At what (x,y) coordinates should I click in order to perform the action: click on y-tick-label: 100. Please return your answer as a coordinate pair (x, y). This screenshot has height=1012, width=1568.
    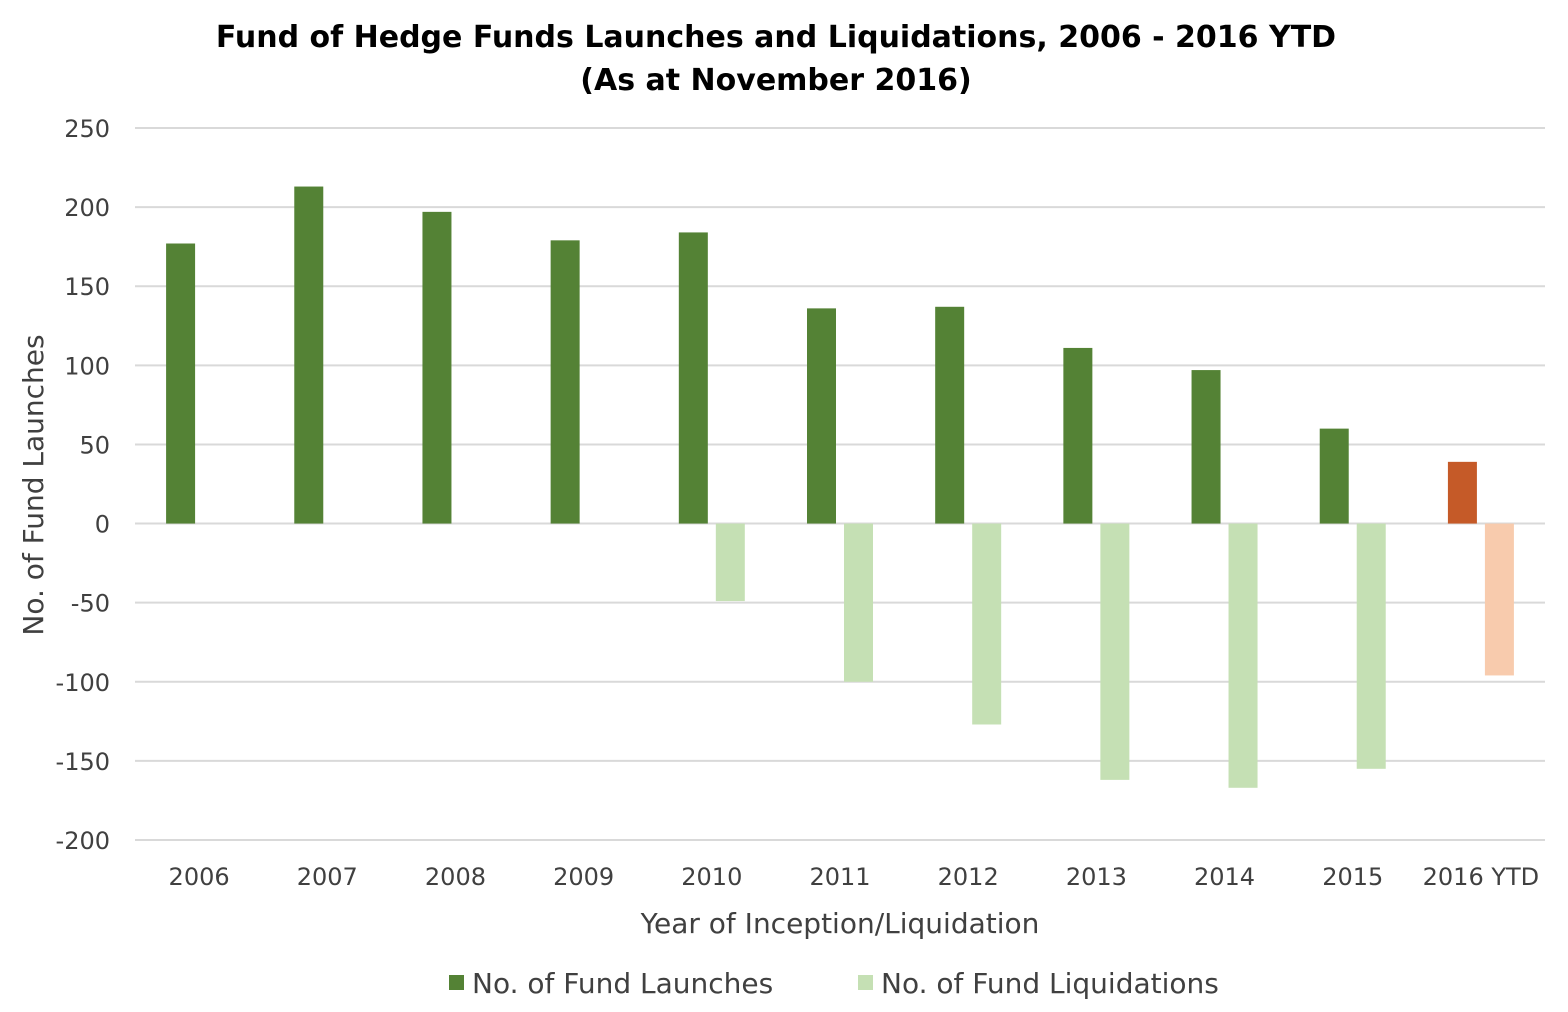
    Looking at the image, I should click on (87, 366).